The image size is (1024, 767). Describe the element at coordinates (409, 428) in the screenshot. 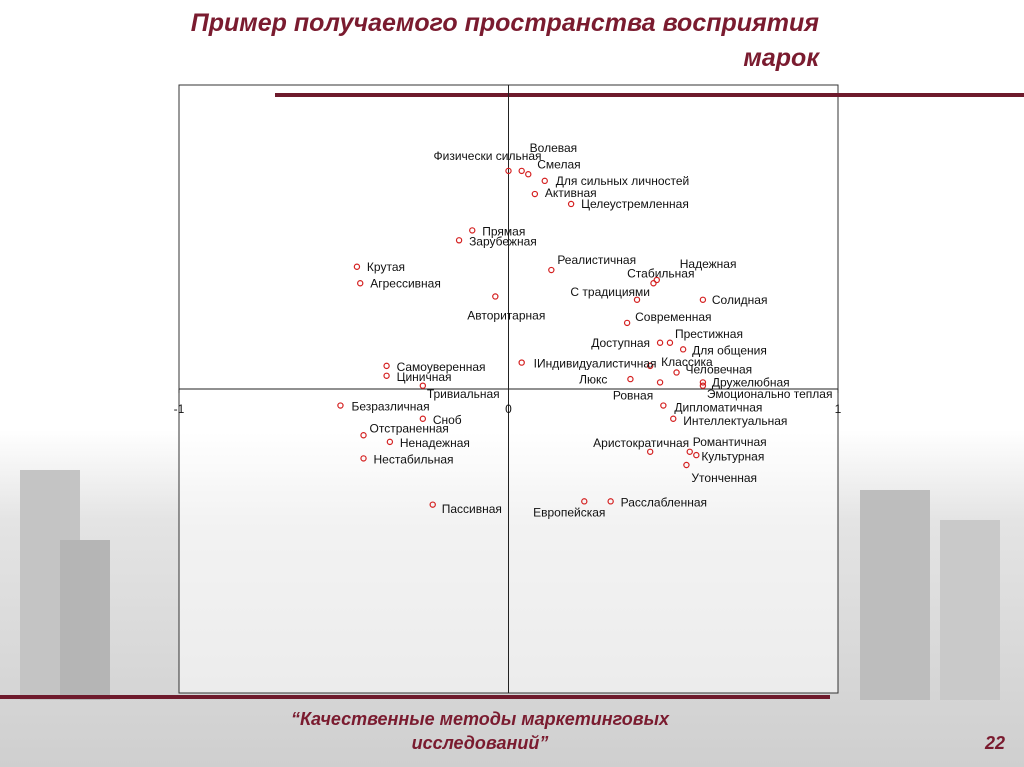

I see `point-label: Отстраненная` at that location.